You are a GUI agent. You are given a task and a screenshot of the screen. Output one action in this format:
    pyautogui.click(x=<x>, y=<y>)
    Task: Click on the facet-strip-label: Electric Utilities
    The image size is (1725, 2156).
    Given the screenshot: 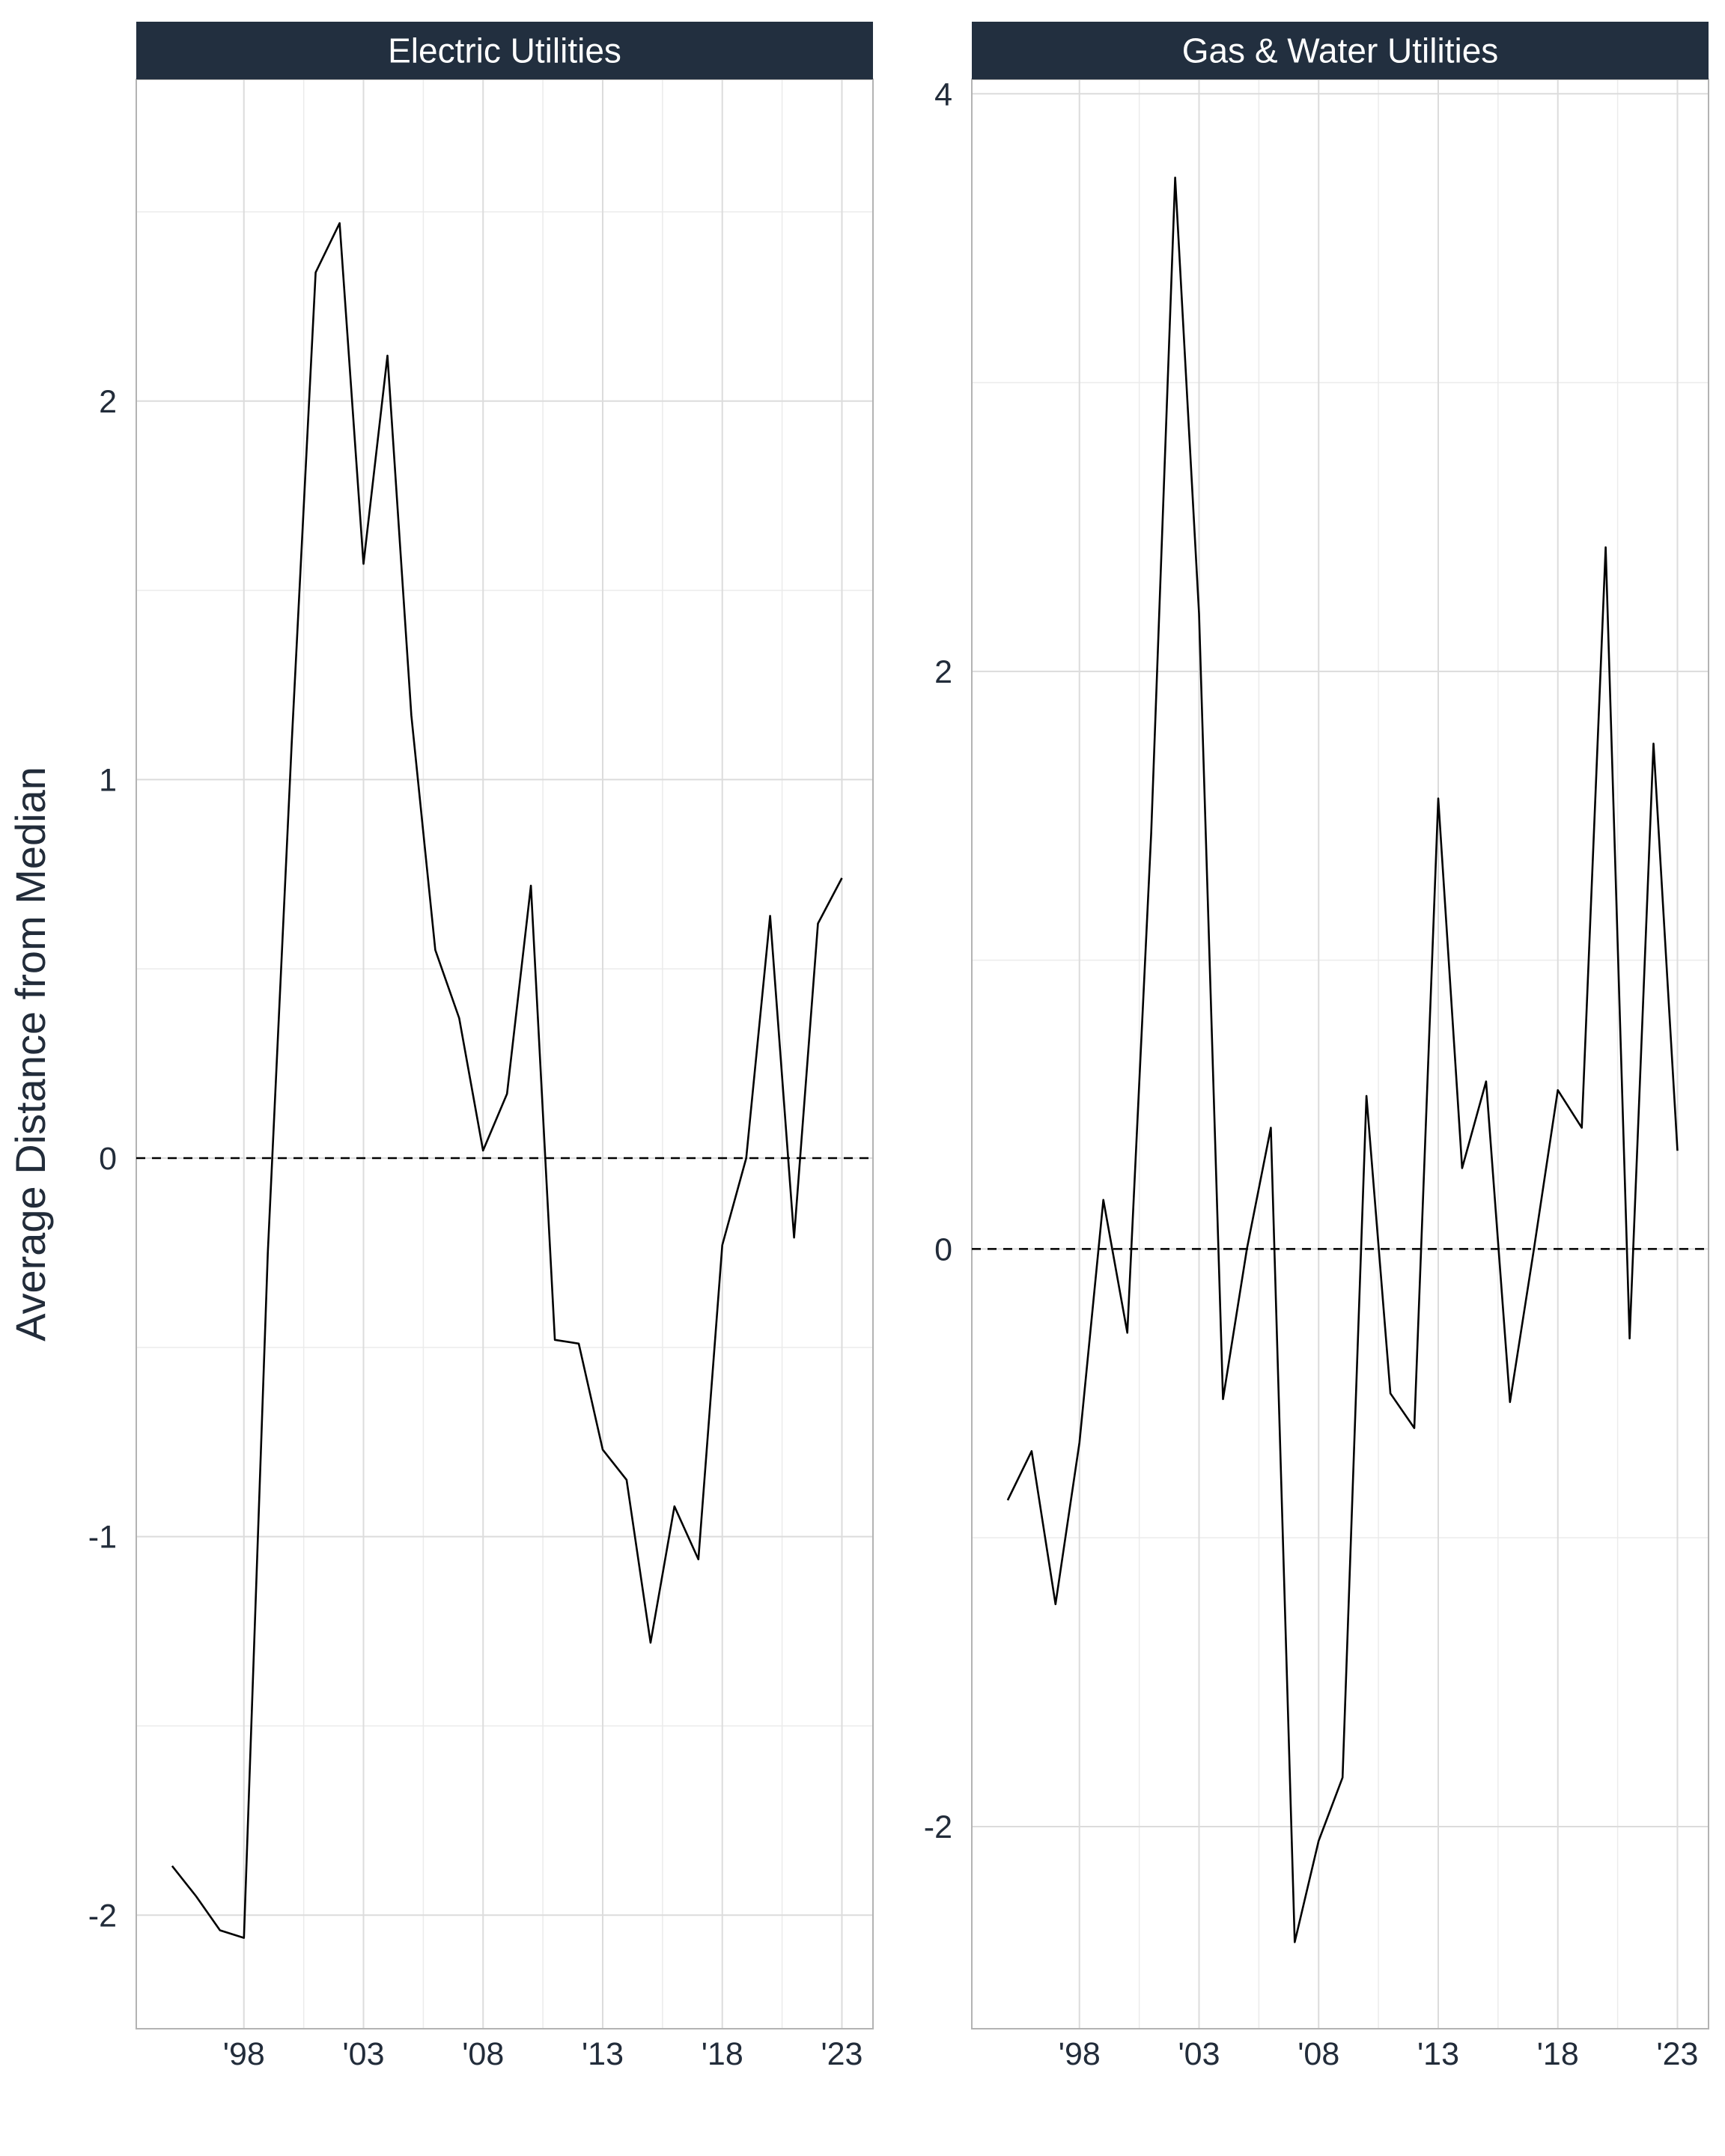 What is the action you would take?
    pyautogui.click(x=504, y=51)
    